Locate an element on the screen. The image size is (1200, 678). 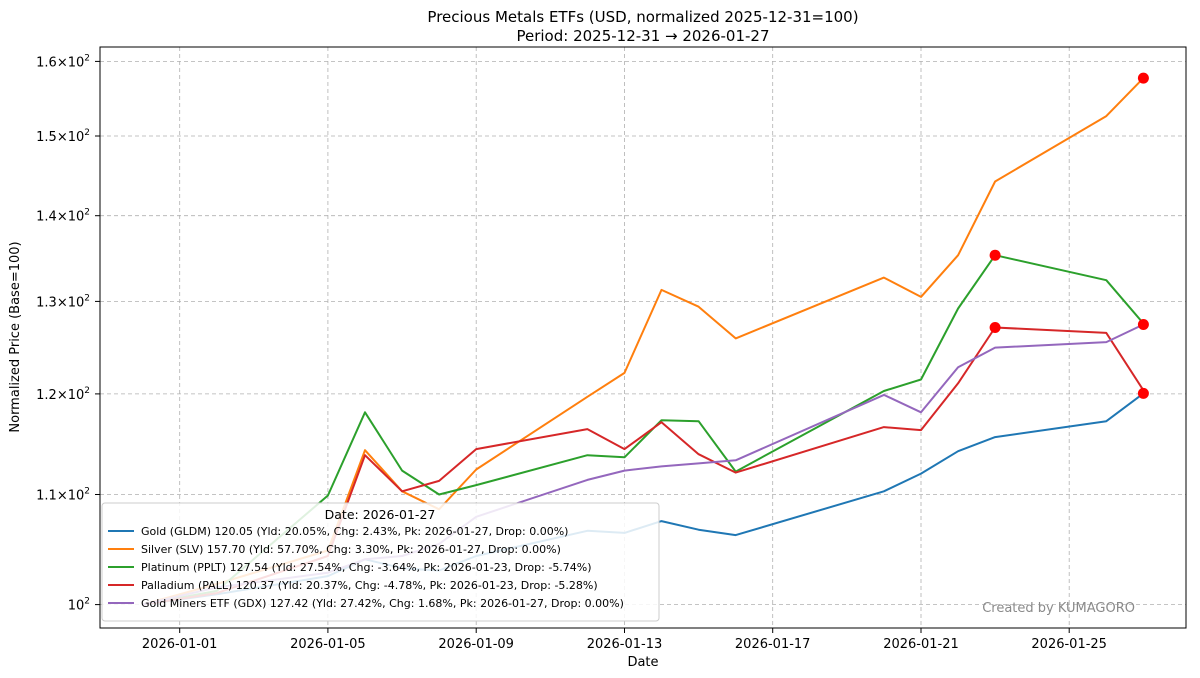
x-tick-label: 2026-01-17 is located at coordinates (773, 644).